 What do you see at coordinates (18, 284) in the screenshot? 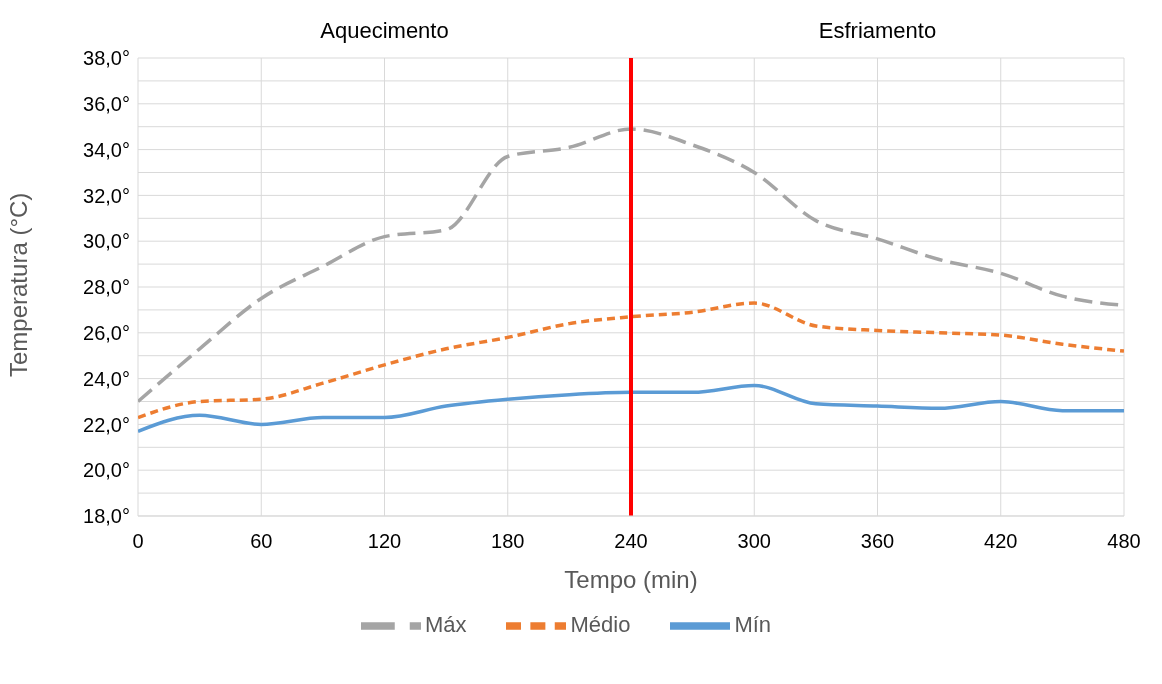
I see `y-axis-title: Temperatura (°C)` at bounding box center [18, 284].